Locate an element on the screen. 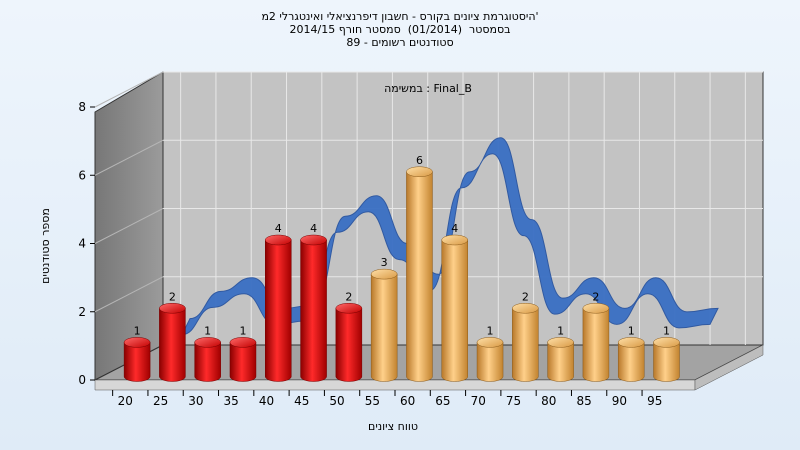  y-tick-label: 6 is located at coordinates (82, 175).